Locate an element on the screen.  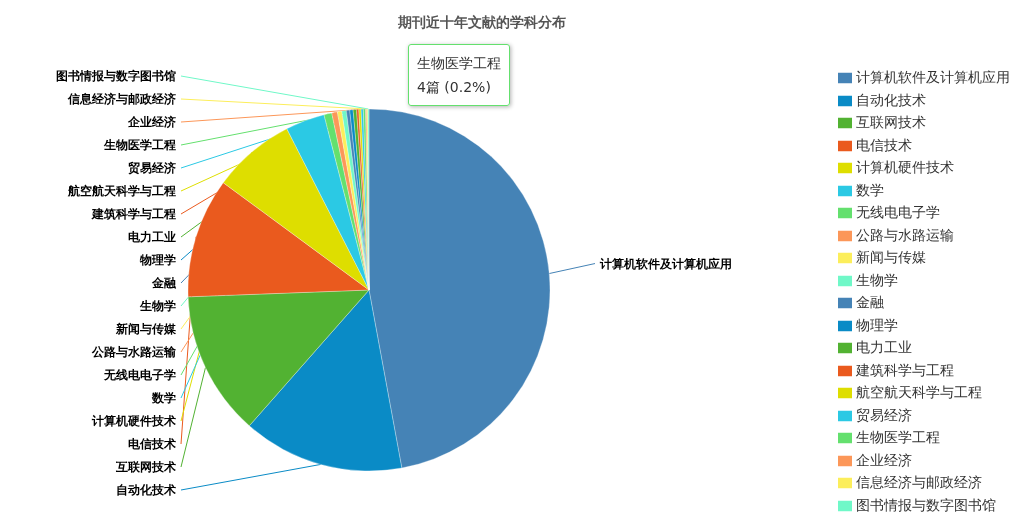
legend-label: 金融 is located at coordinates (870, 302).